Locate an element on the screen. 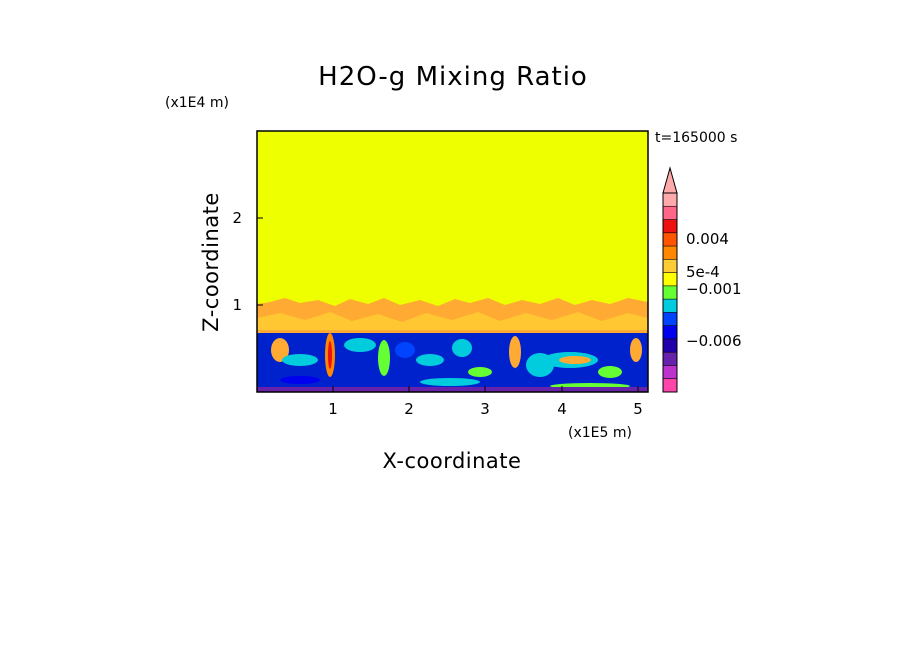  layer-orange-light is located at coordinates (452, 321).